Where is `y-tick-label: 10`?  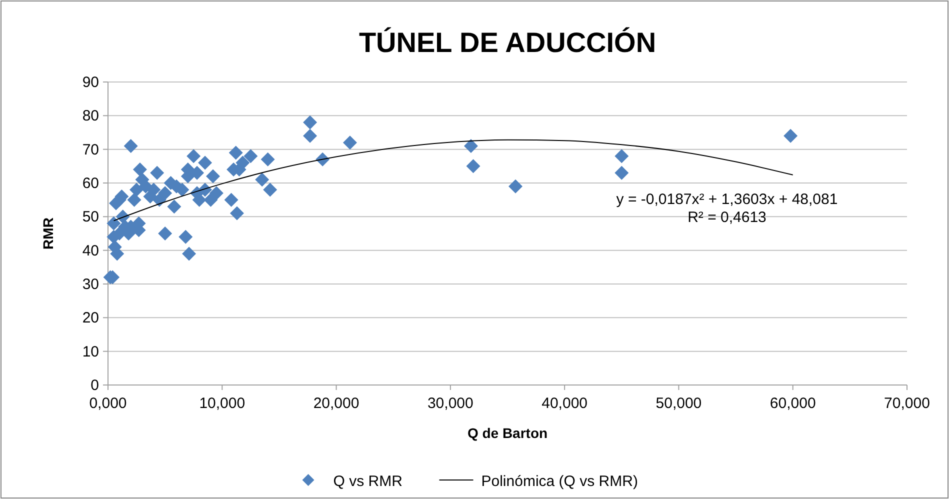 y-tick-label: 10 is located at coordinates (90, 351).